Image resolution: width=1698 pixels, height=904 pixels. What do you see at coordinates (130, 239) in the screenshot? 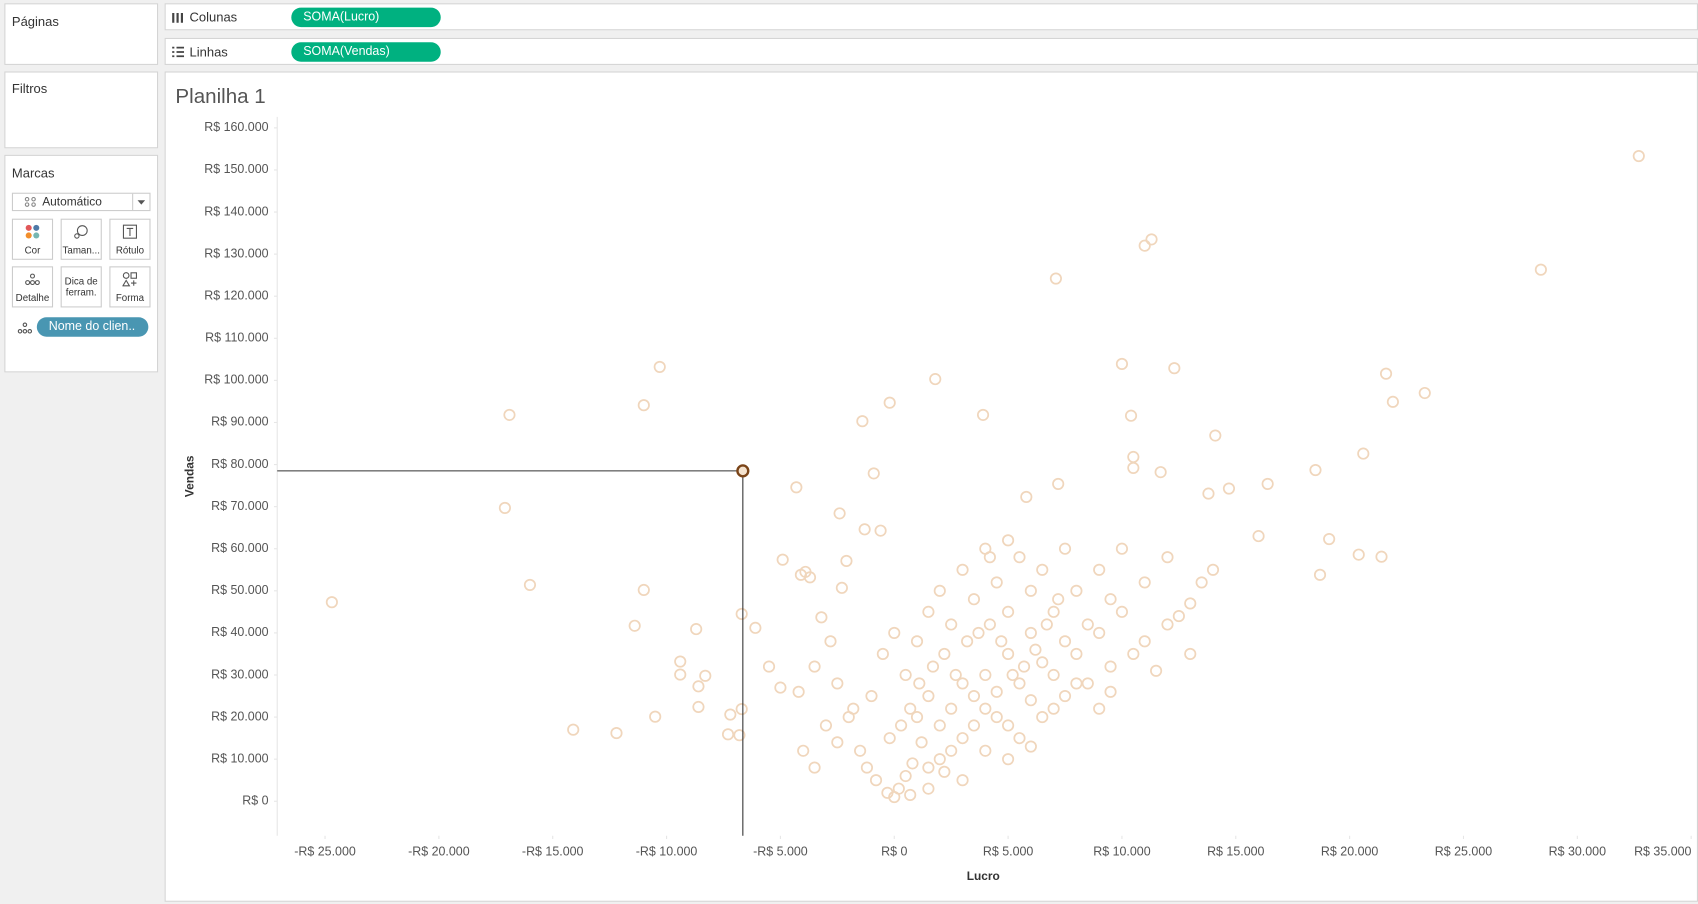
I see `label-card: Rótulo` at bounding box center [130, 239].